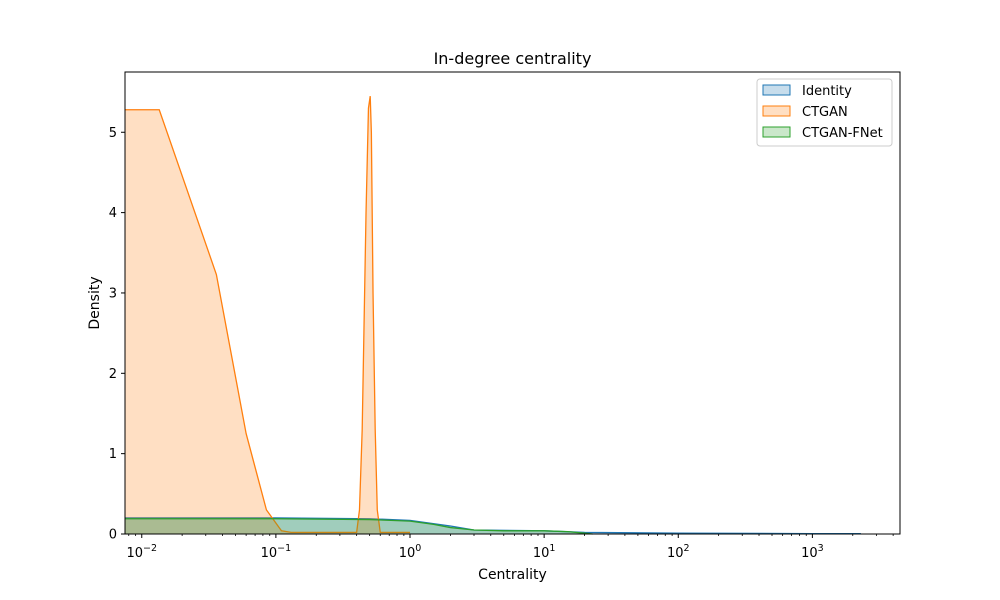 The image size is (1000, 600). What do you see at coordinates (113, 374) in the screenshot?
I see `y-tick-label-3: 2` at bounding box center [113, 374].